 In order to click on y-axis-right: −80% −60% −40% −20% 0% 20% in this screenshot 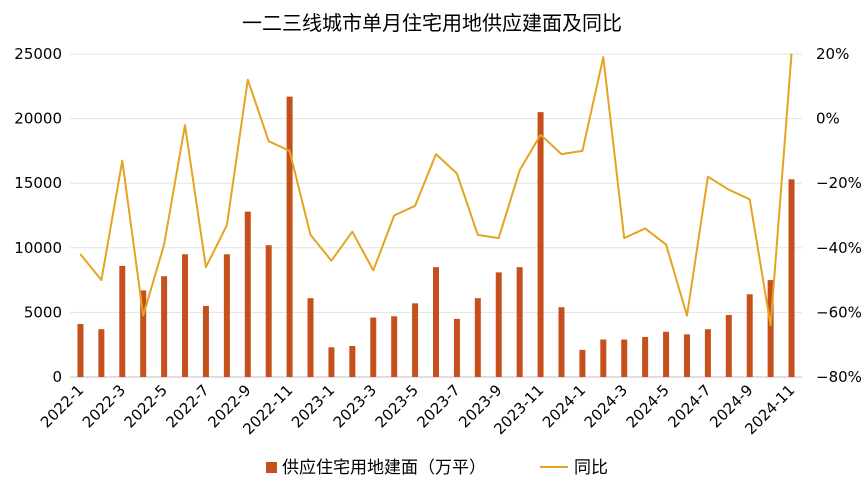, I will do `click(839, 215)`.